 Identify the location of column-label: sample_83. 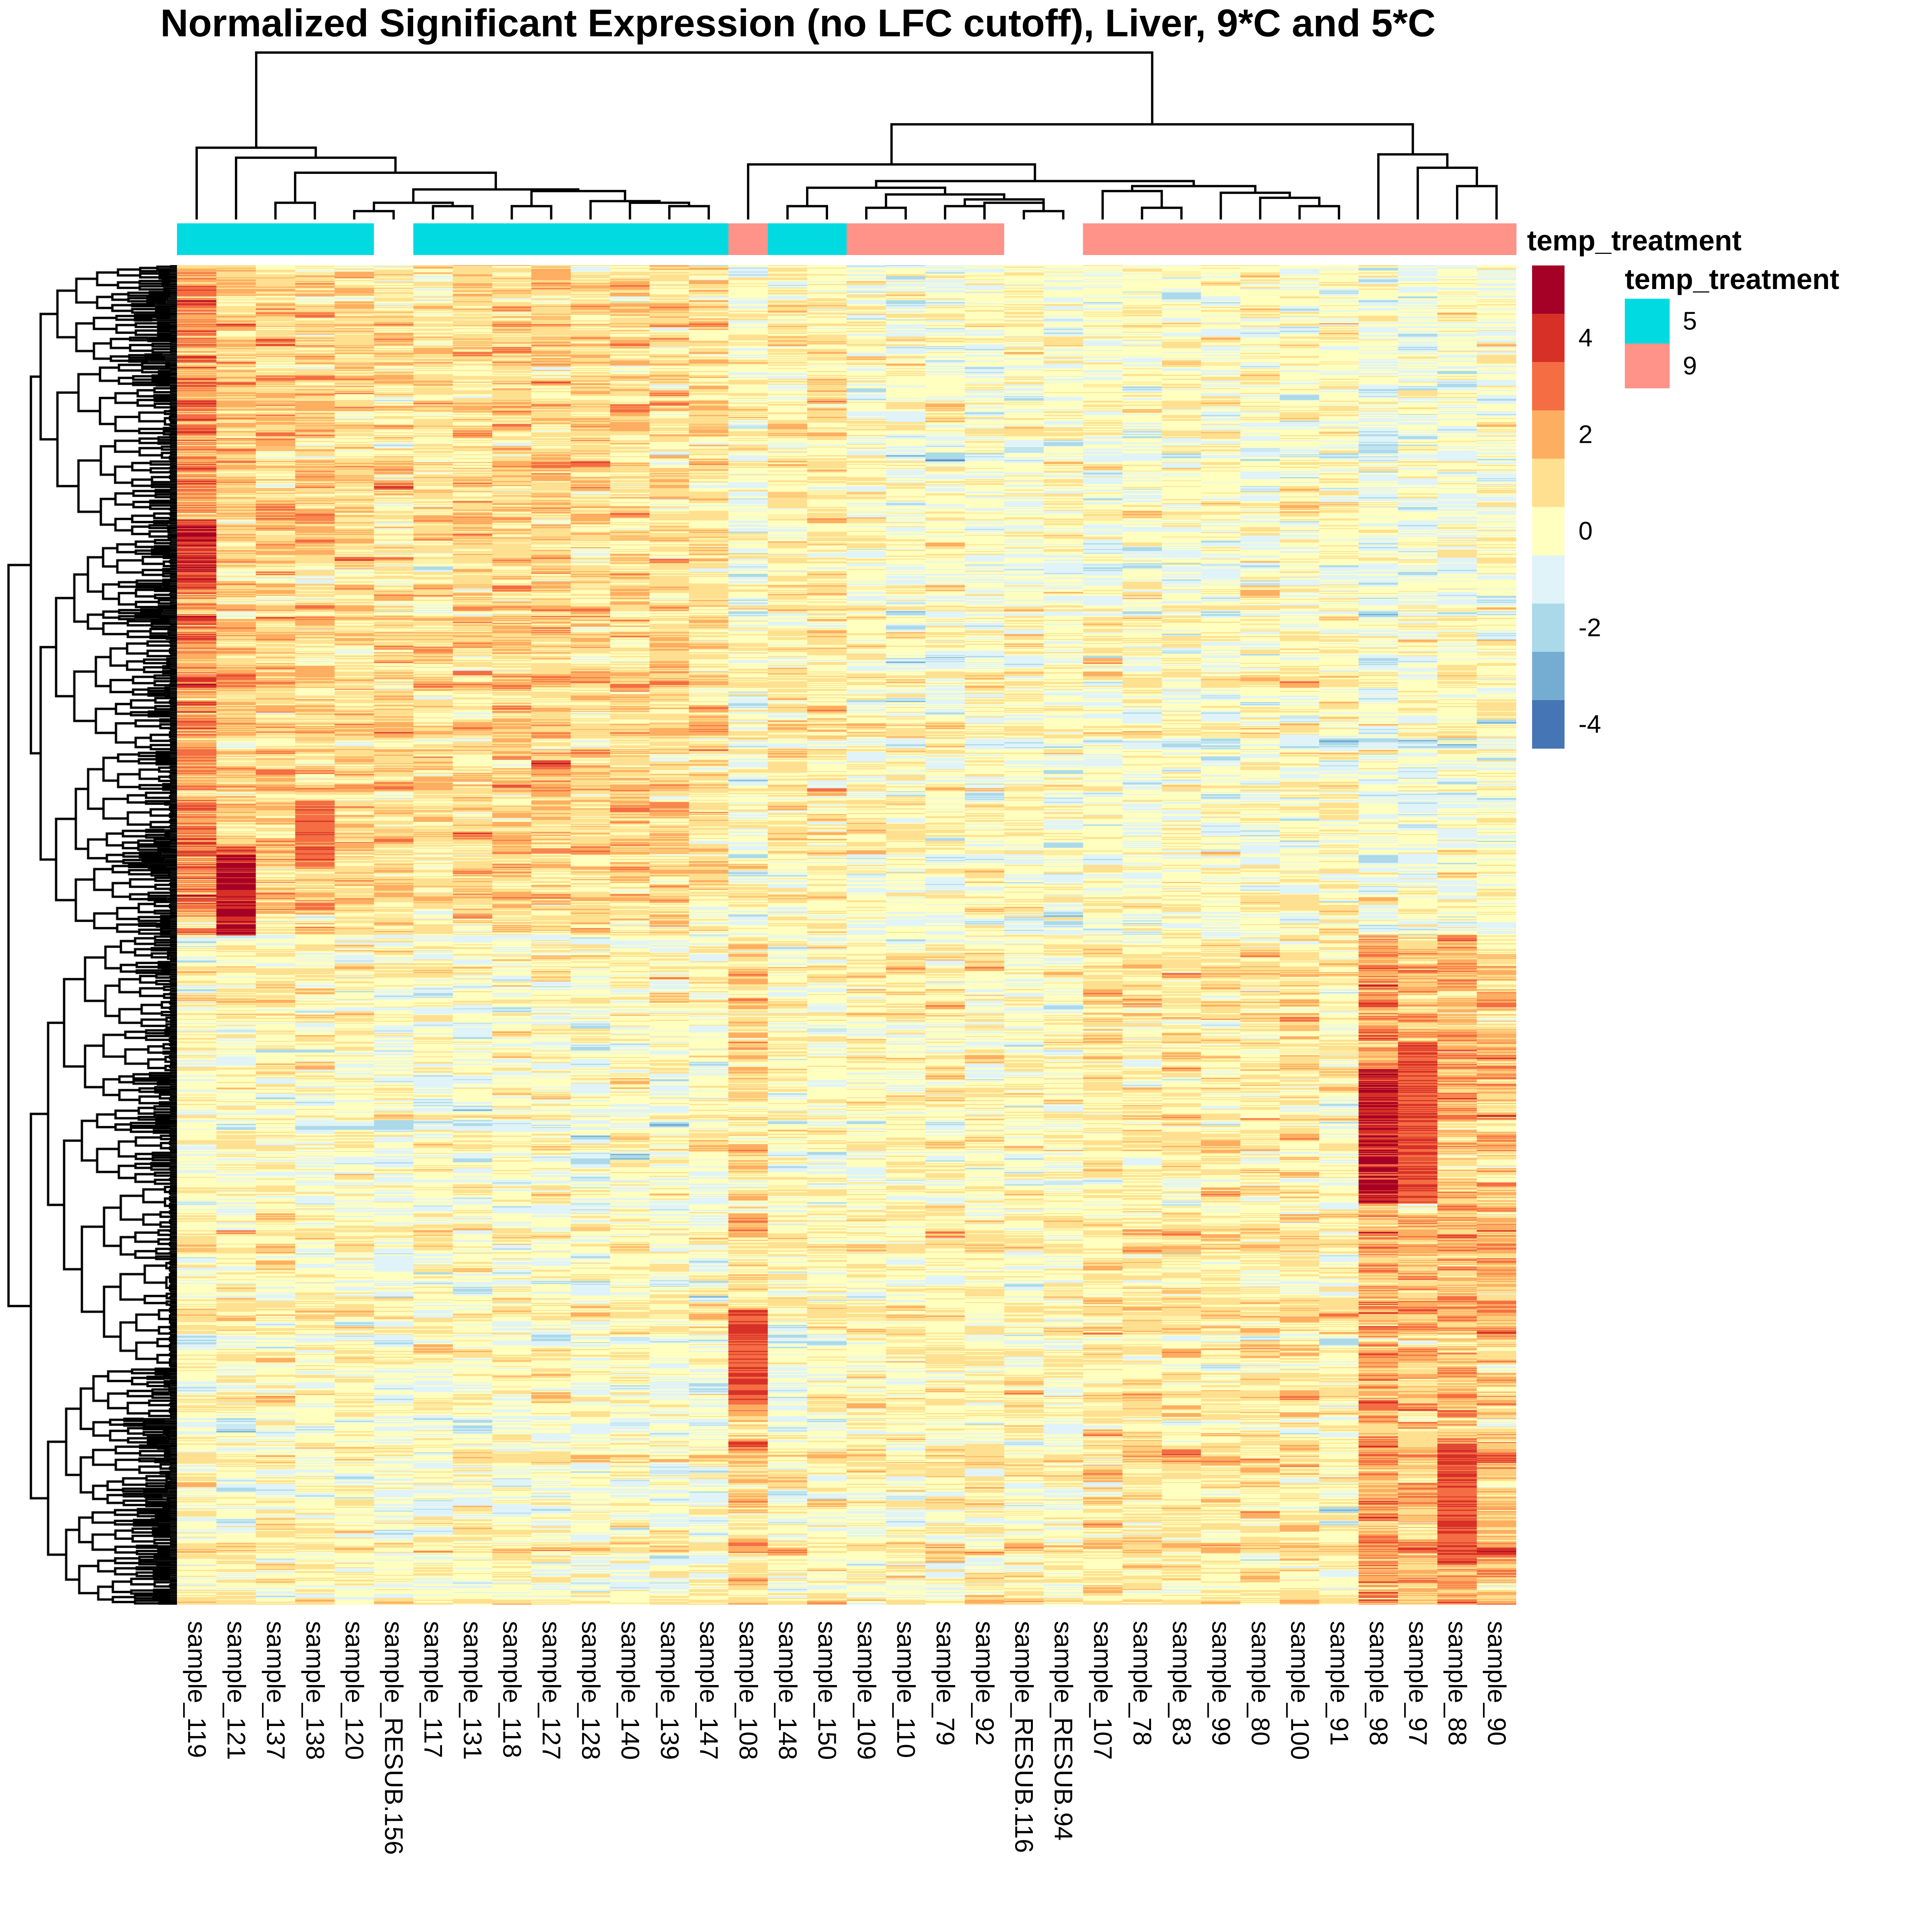
(1182, 1684).